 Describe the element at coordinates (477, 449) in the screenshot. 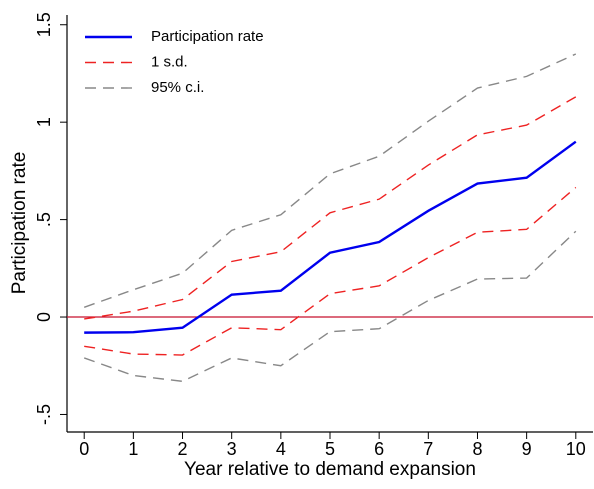

I see `x-tick-label: 8` at that location.